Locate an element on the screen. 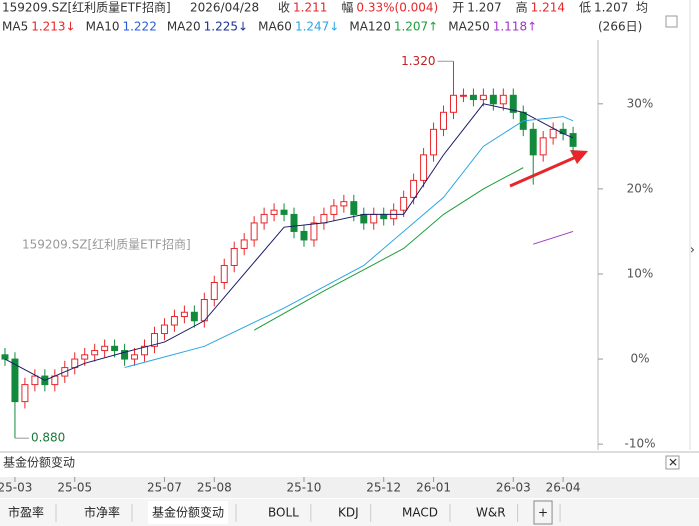 The image size is (699, 526). tab: 市盈率 is located at coordinates (26, 512).